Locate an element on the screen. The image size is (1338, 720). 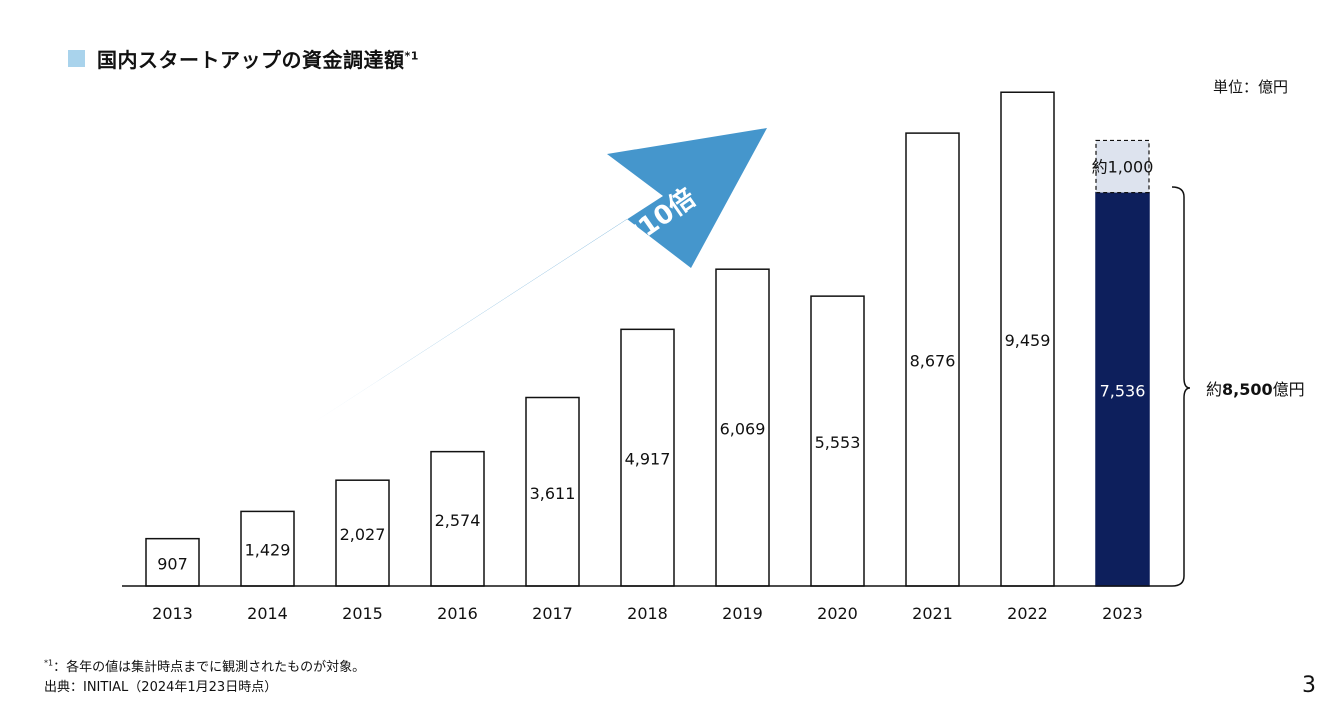
x-tick-2015: 2015 is located at coordinates (362, 613).